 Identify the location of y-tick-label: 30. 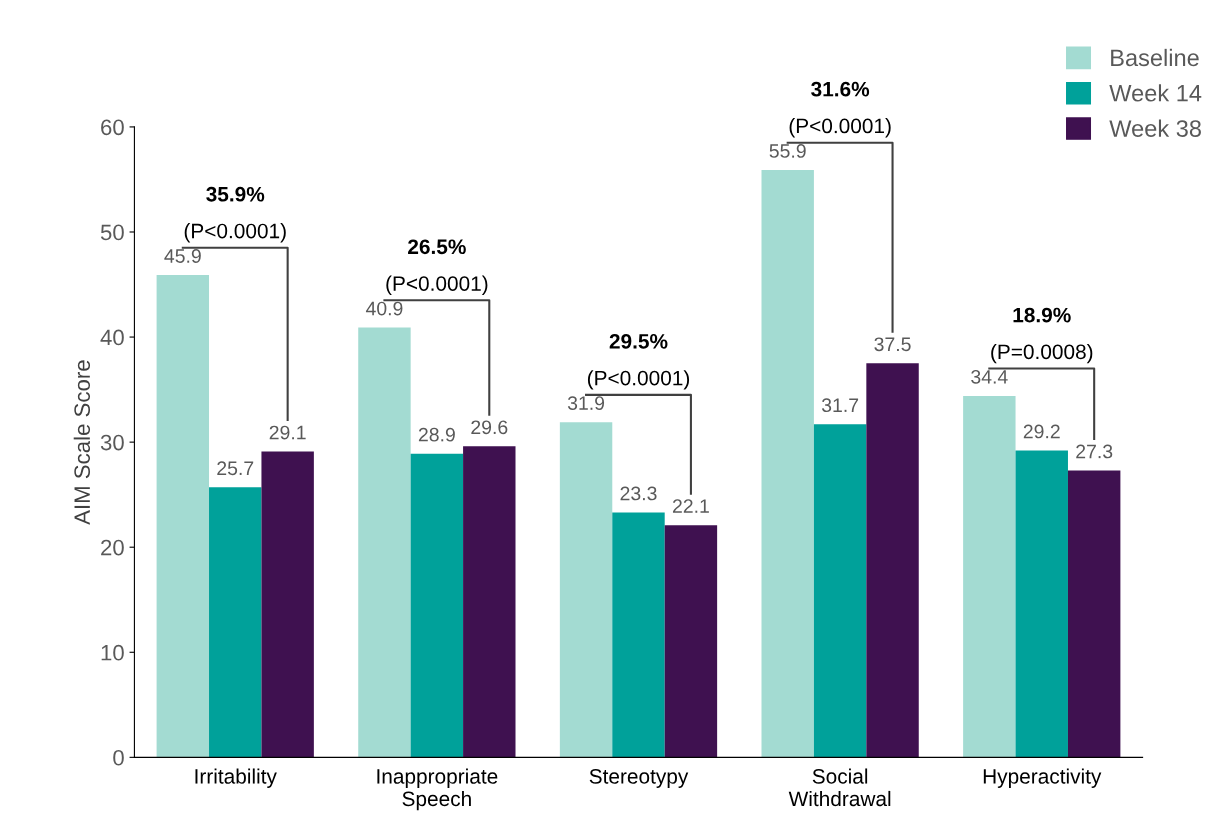
(112, 442).